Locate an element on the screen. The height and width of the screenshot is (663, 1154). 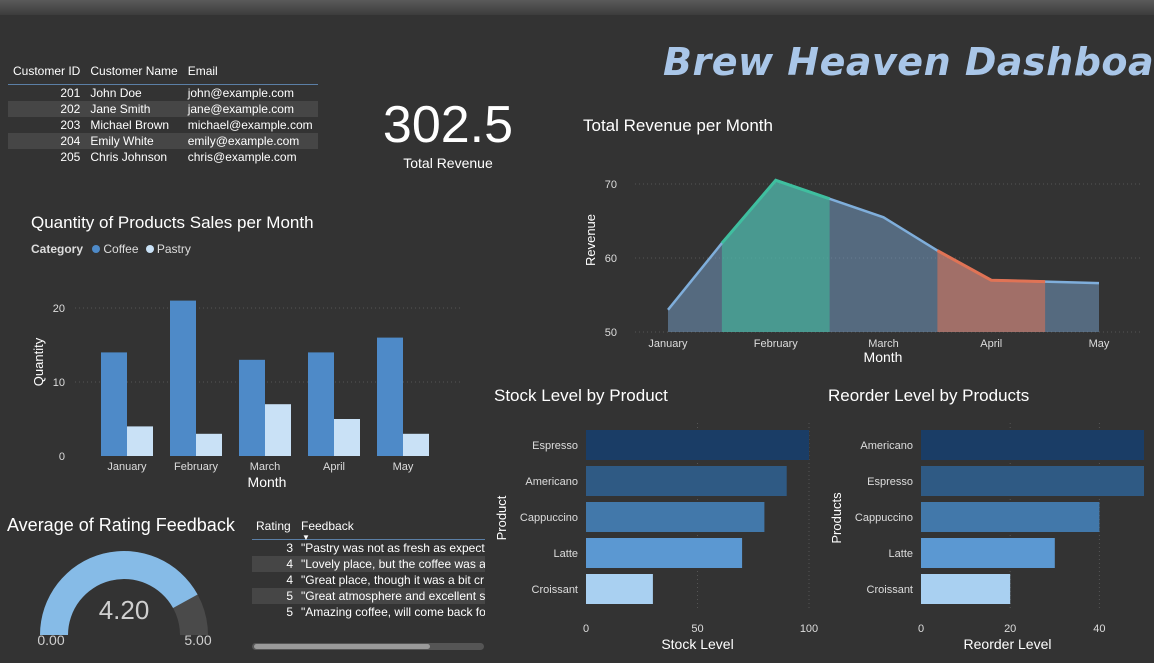
stock-chart-title: Stock Level by Product is located at coordinates (581, 395).